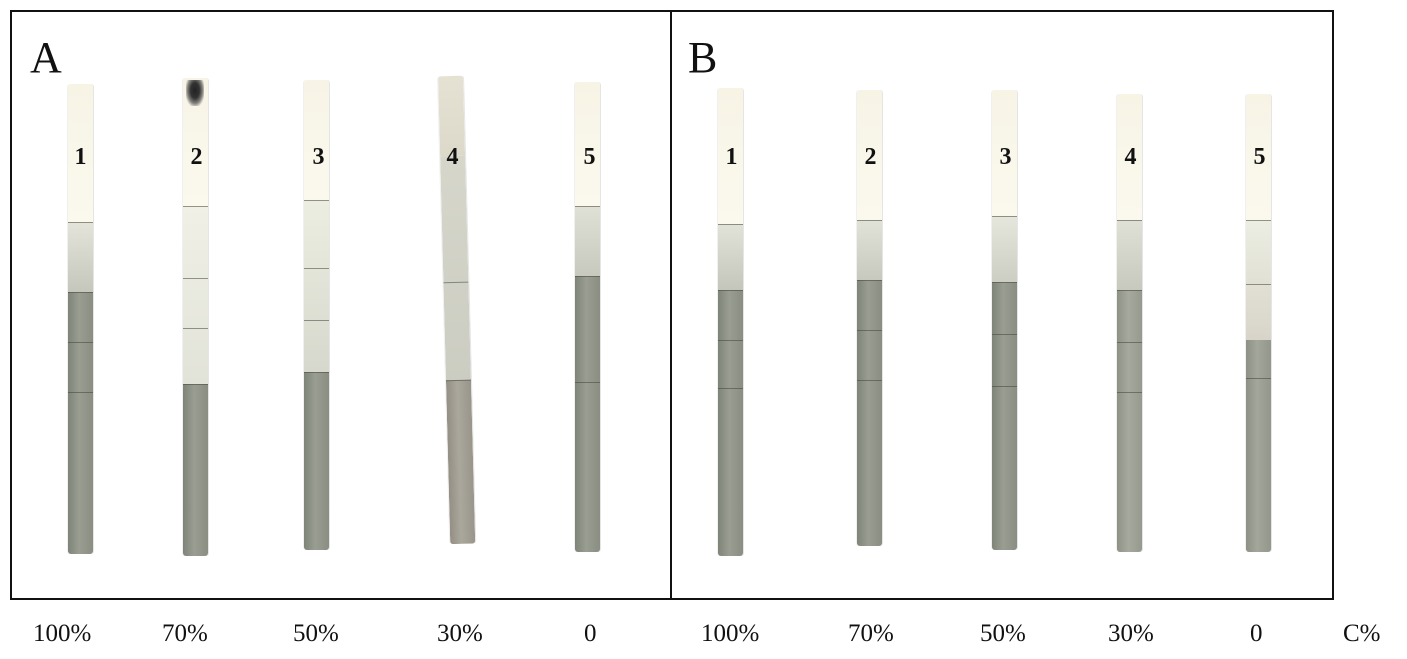 Image resolution: width=1407 pixels, height=659 pixels. Describe the element at coordinates (318, 157) in the screenshot. I see `strip-number-a3: 3` at that location.